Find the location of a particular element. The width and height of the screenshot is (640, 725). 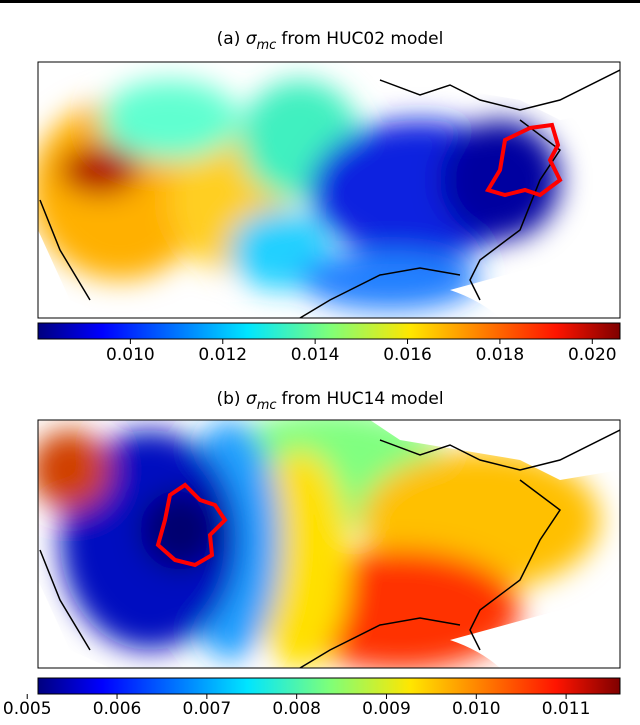

panel-label: (b) is located at coordinates (228, 399).